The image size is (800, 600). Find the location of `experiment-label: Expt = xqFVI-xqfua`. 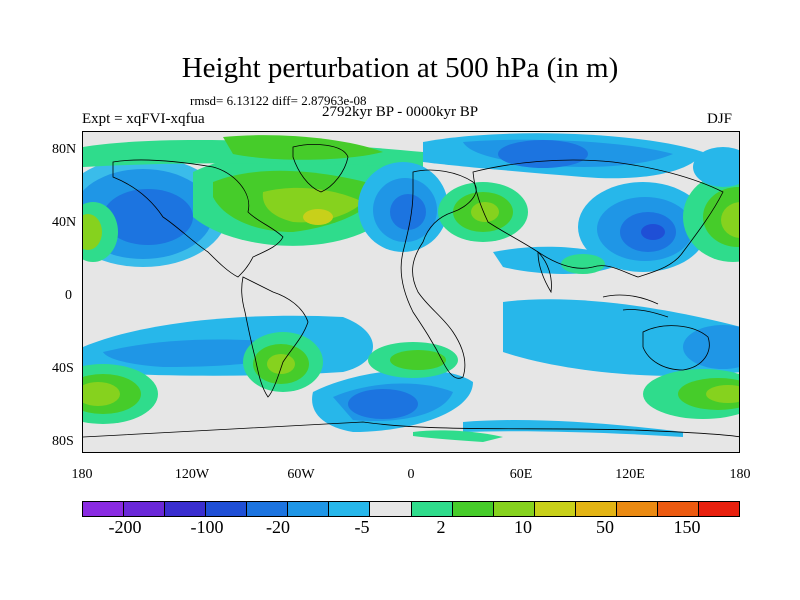

experiment-label: Expt = xqFVI-xqfua is located at coordinates (143, 119).